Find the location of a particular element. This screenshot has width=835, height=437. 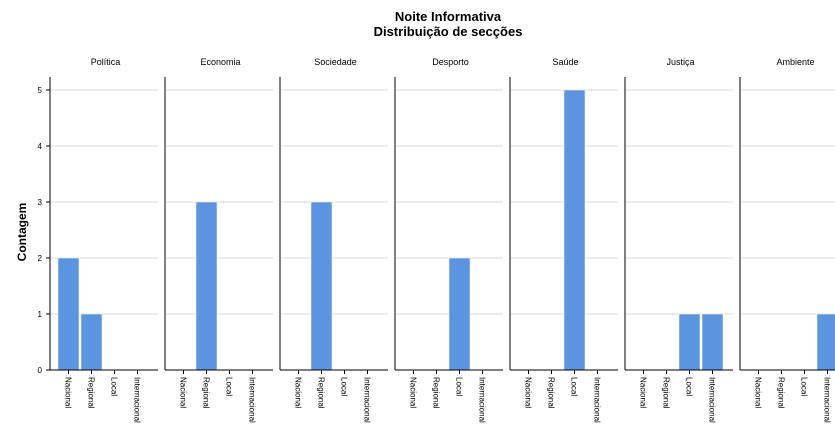

panel-label: Sociedade is located at coordinates (335, 62).